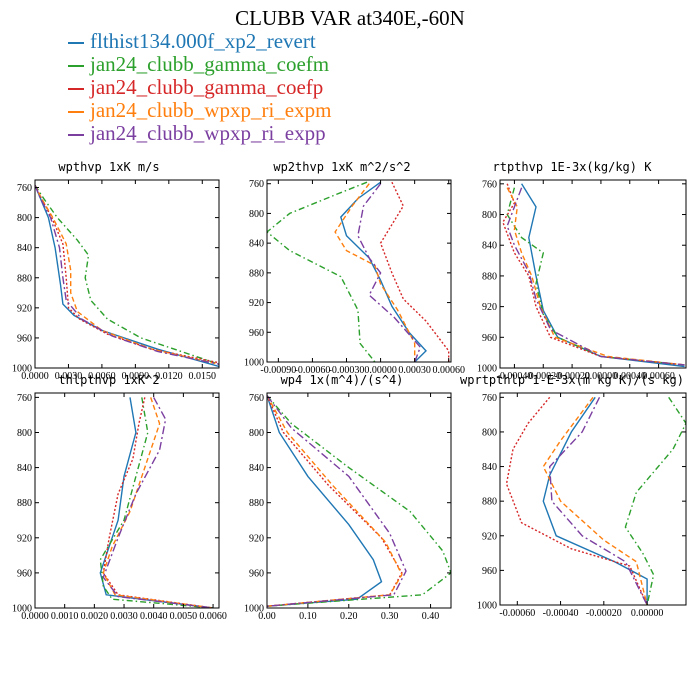 The width and height of the screenshot is (700, 700). I want to click on x-tick-label: 0.0090, so click(136, 376).